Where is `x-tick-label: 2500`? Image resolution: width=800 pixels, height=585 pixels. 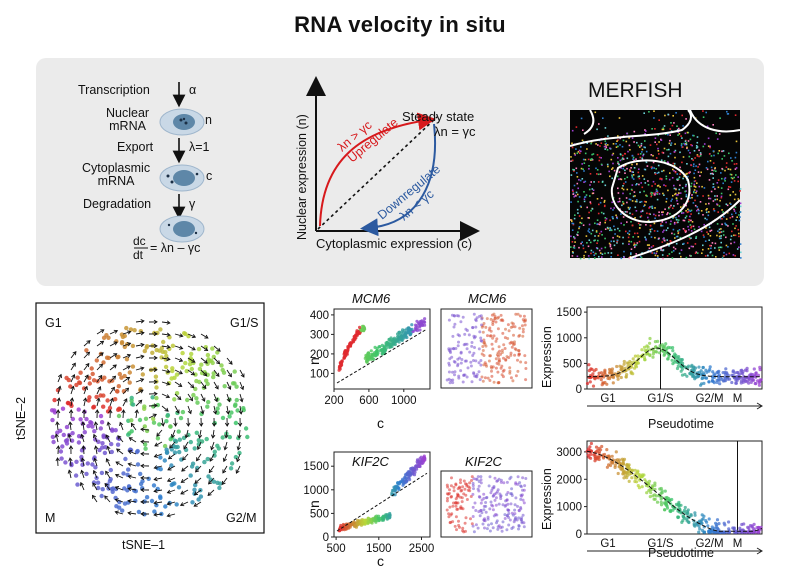 x-tick-label: 2500 is located at coordinates (422, 549).